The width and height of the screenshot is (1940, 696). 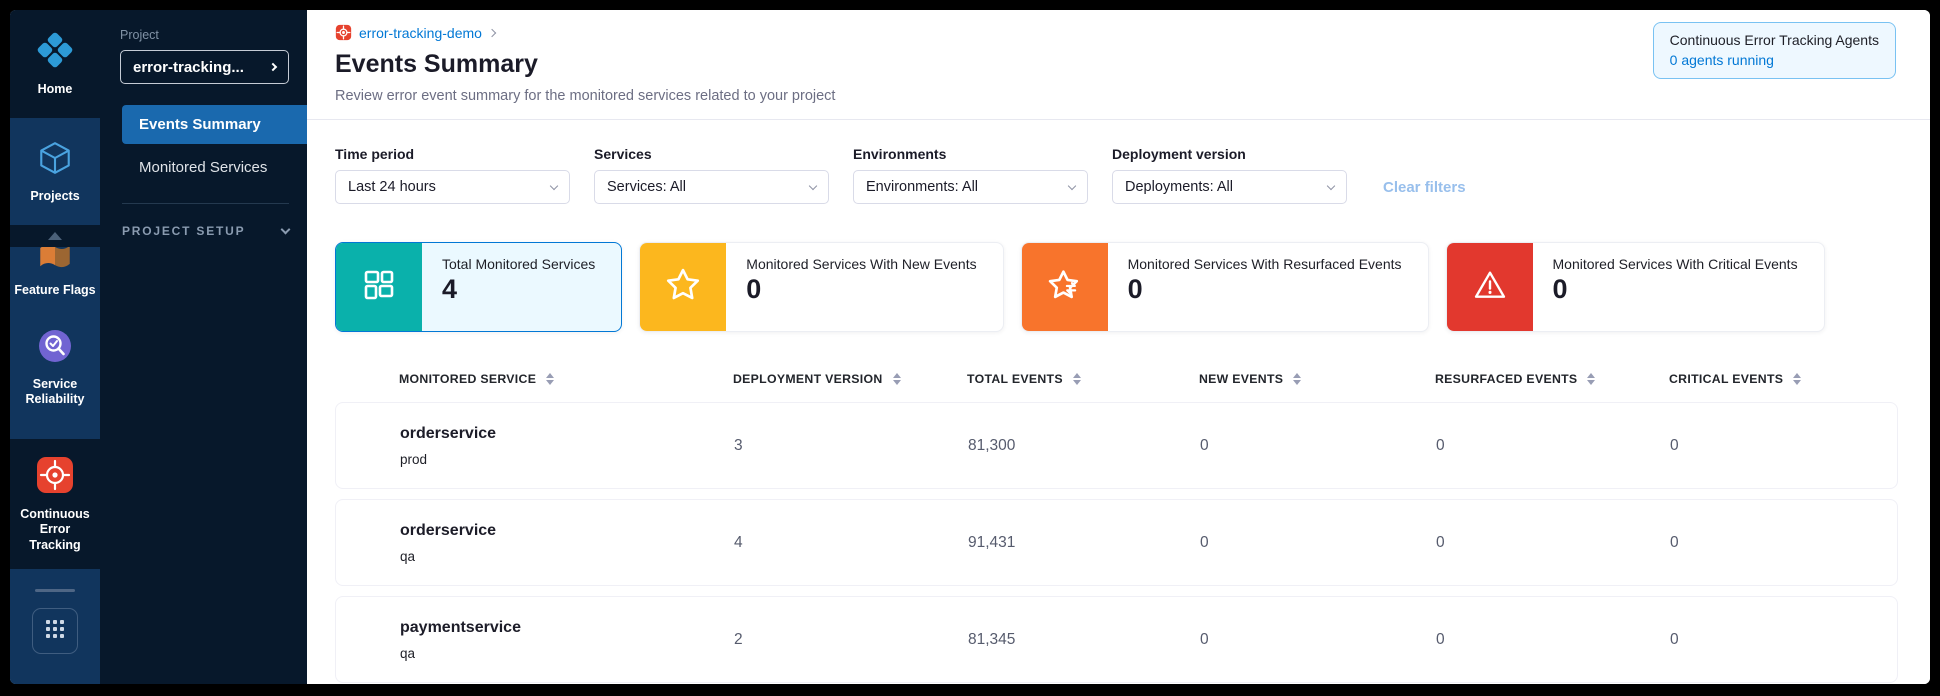 What do you see at coordinates (1229, 187) in the screenshot?
I see `deployments-select: Deployments: All` at bounding box center [1229, 187].